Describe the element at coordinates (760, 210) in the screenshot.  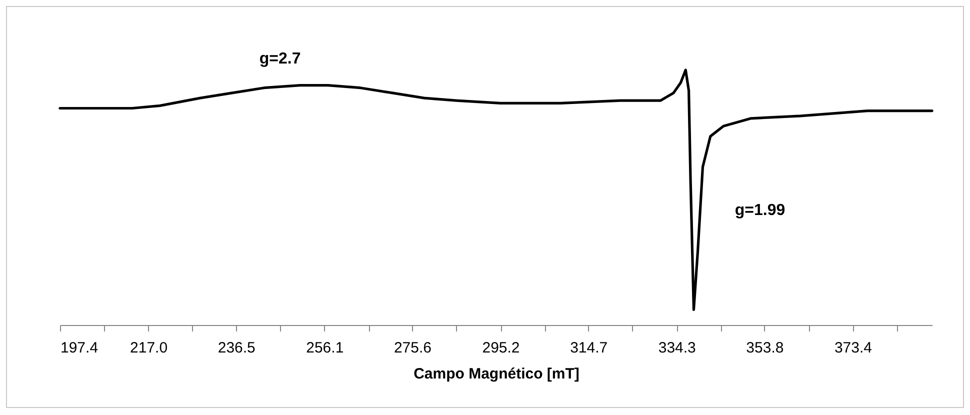
I see `annotation: g=1.99` at that location.